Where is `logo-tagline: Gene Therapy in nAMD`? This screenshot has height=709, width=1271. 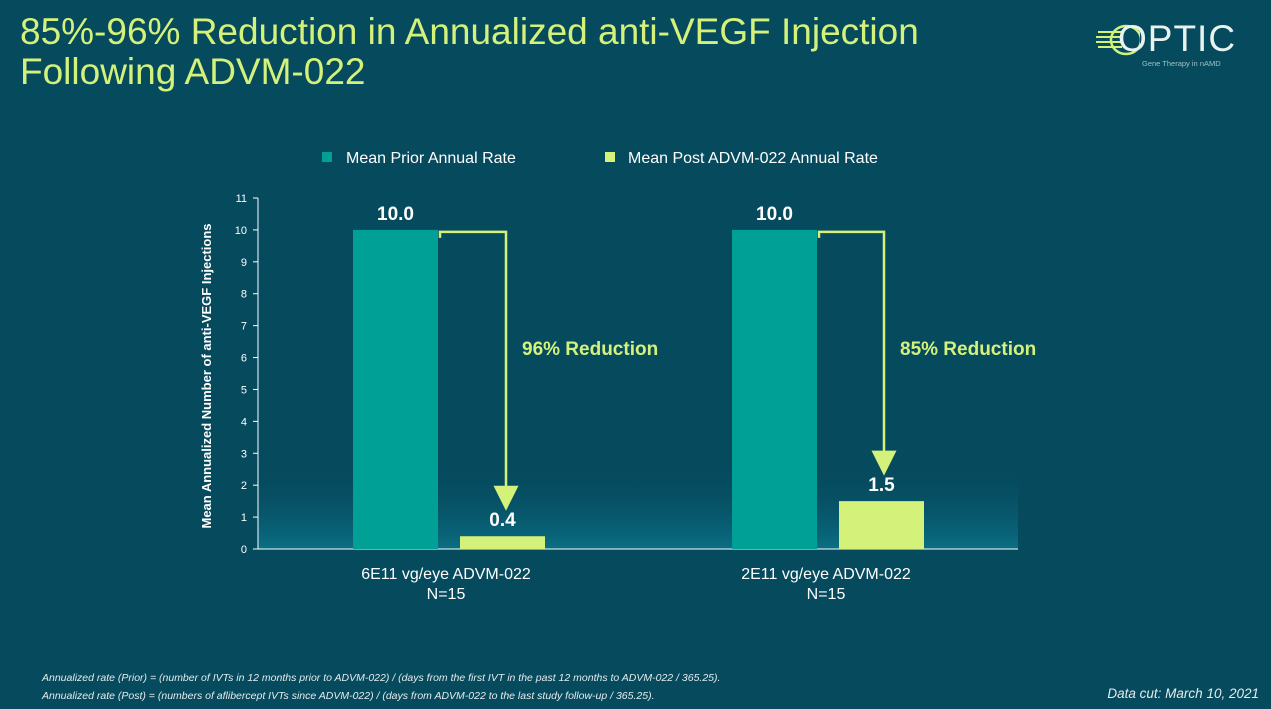 logo-tagline: Gene Therapy in nAMD is located at coordinates (1181, 63).